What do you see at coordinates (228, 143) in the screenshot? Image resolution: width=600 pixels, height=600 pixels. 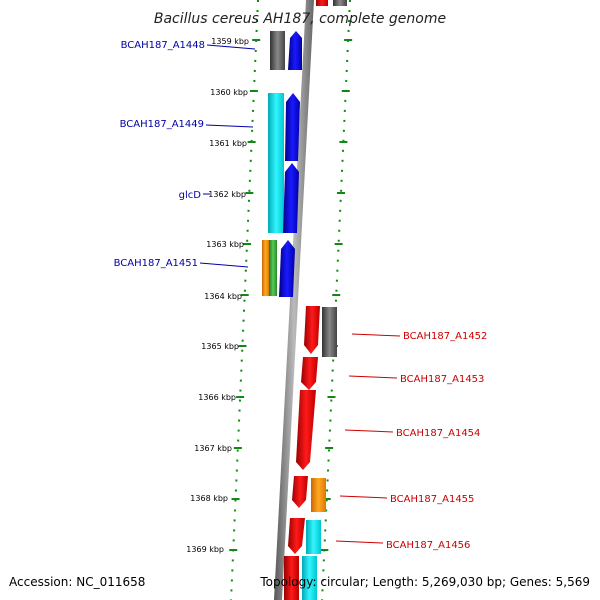 I see `tick-label: 1361 kbp` at bounding box center [228, 143].